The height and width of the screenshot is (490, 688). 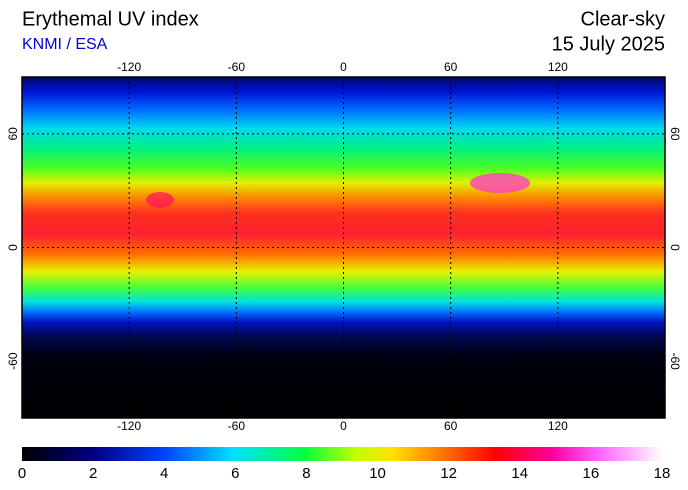 I want to click on colorbar-tick-label: 16, so click(x=591, y=473).